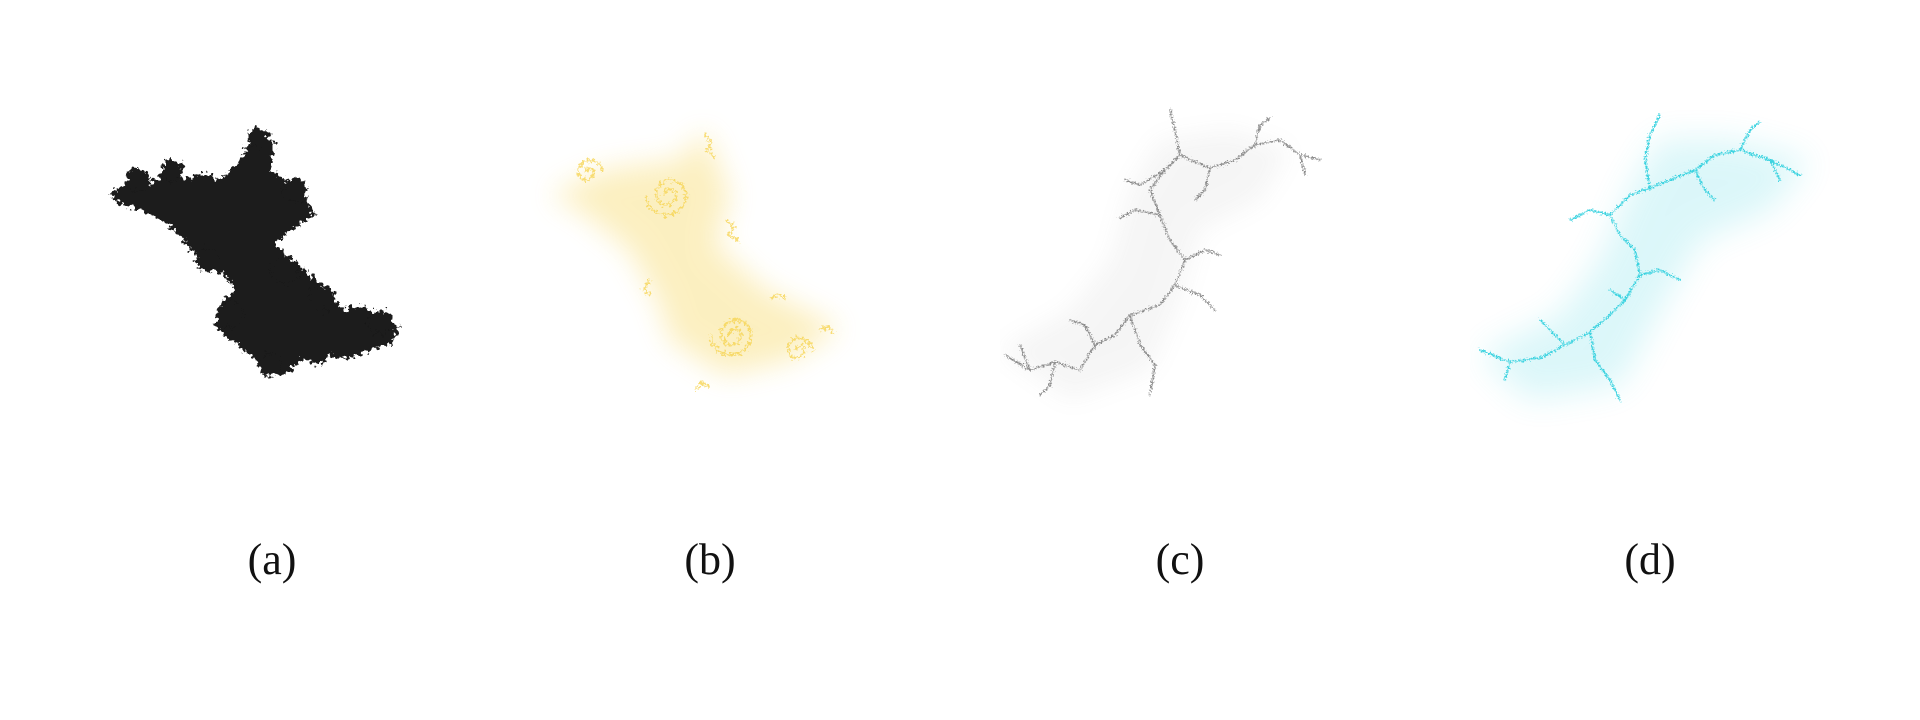 Image resolution: width=1920 pixels, height=720 pixels. Describe the element at coordinates (272, 560) in the screenshot. I see `caption-a: (a)` at that location.